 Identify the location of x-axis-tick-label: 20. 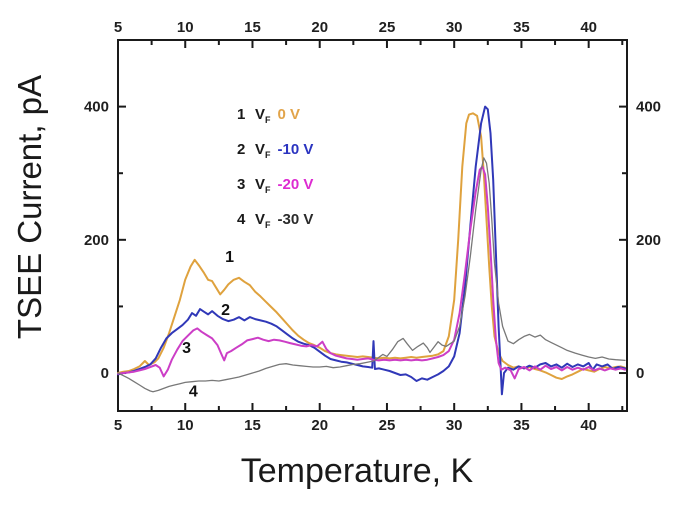
(319, 425).